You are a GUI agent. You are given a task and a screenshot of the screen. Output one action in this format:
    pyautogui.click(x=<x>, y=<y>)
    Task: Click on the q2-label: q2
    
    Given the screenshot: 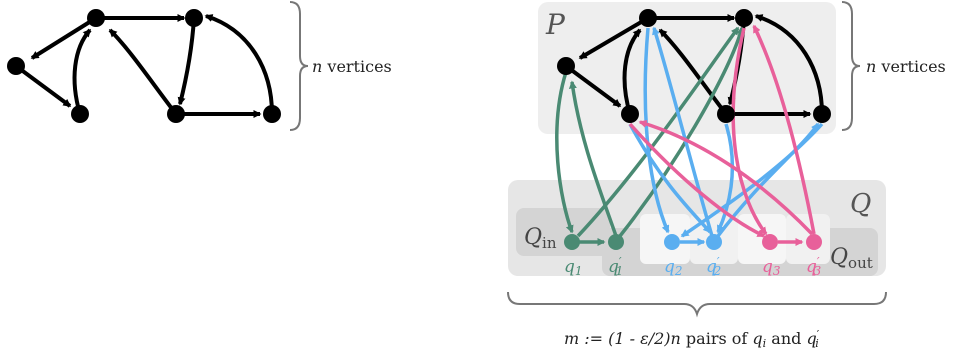 What is the action you would take?
    pyautogui.click(x=673, y=267)
    